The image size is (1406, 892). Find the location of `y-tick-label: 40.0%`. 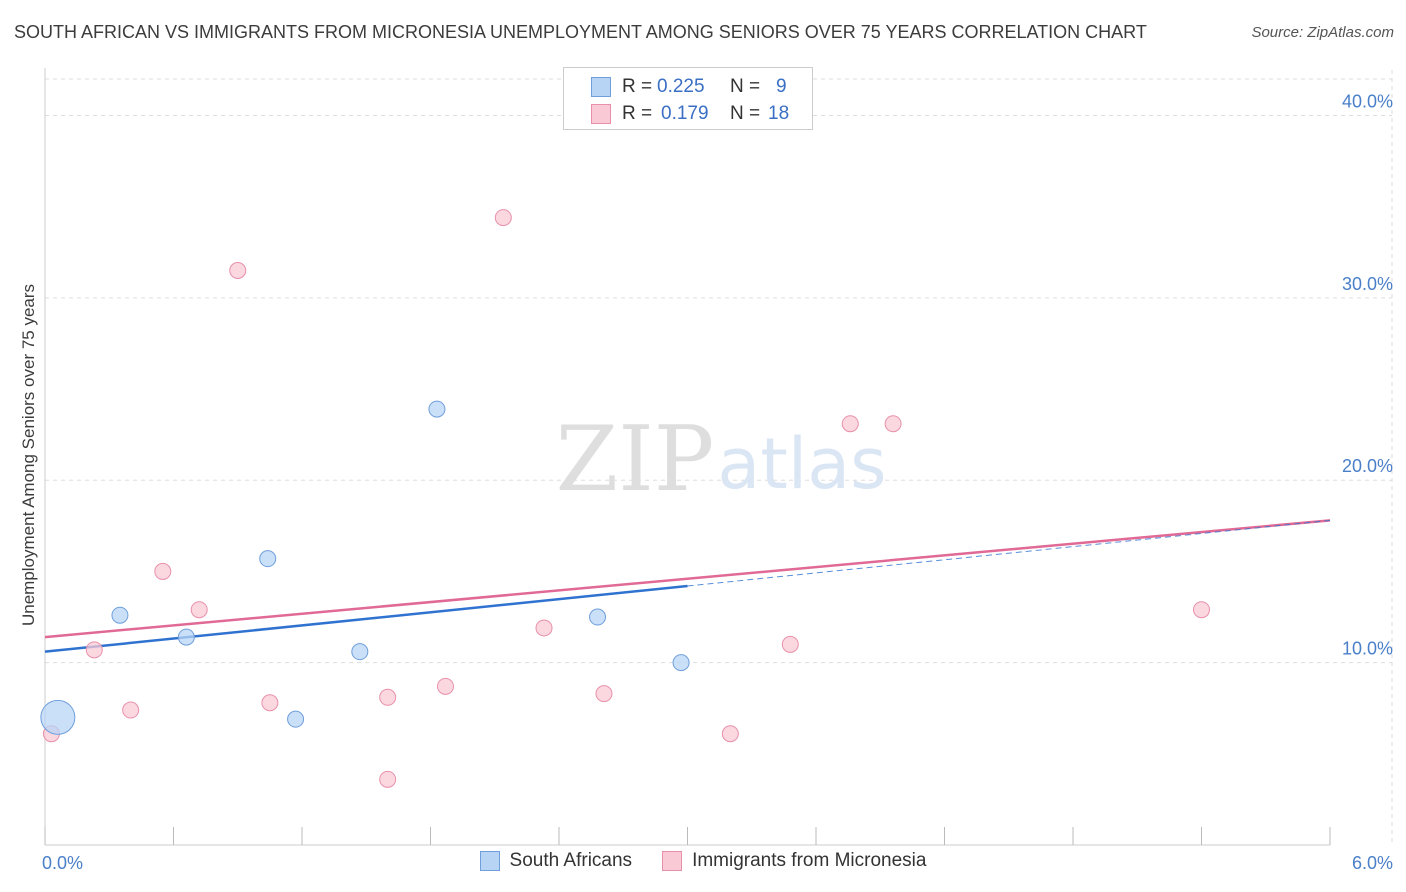

y-tick-label: 40.0% is located at coordinates (1367, 101).